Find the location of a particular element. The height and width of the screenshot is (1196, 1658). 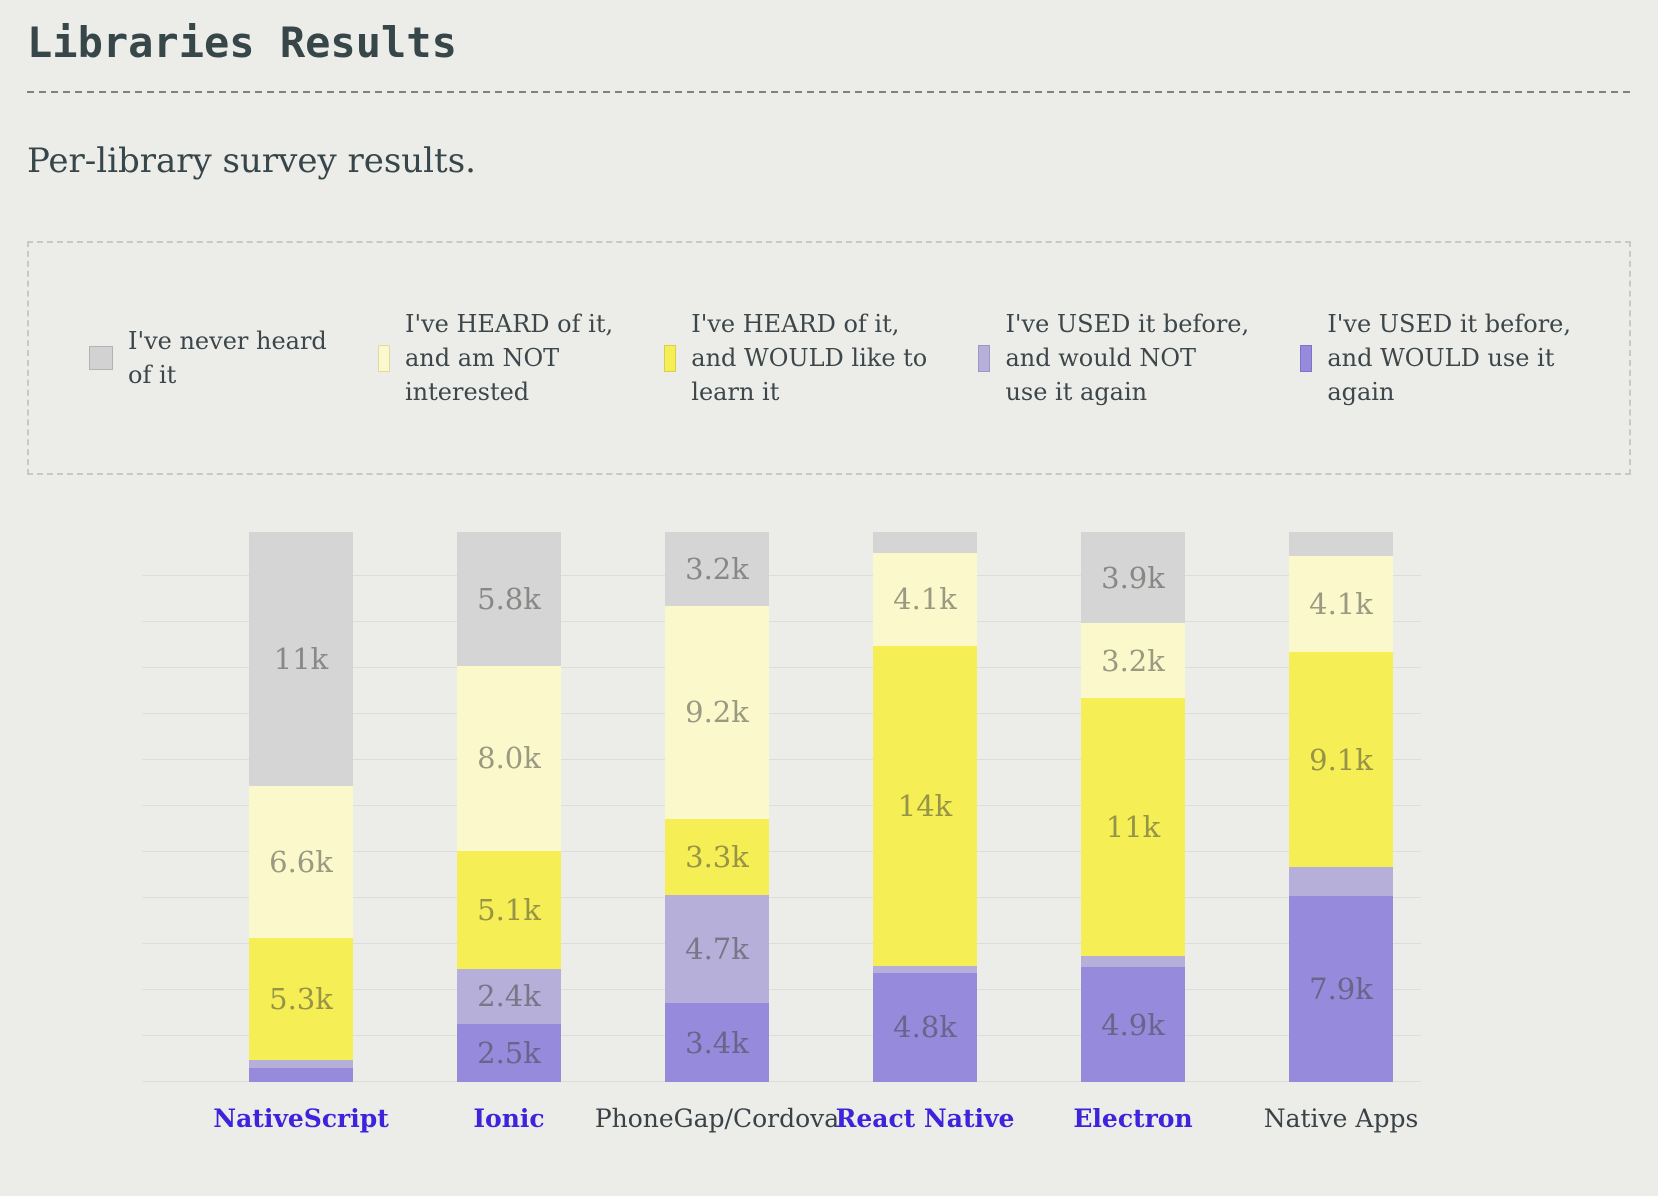

bar-segment-heard-would-learn: 3.3k is located at coordinates (717, 856).